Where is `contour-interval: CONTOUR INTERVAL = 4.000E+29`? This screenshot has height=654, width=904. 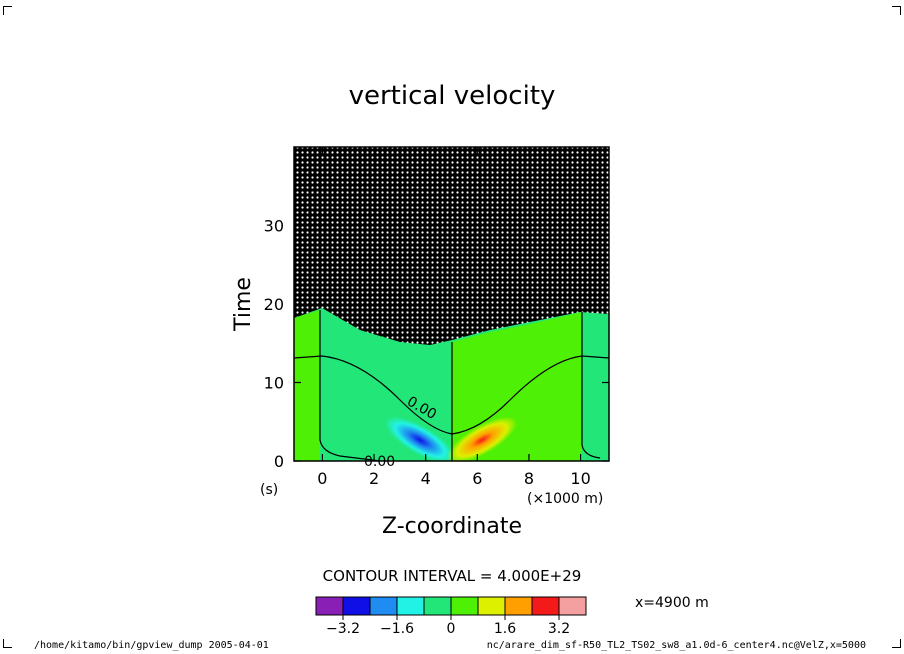 contour-interval: CONTOUR INTERVAL = 4.000E+29 is located at coordinates (452, 576).